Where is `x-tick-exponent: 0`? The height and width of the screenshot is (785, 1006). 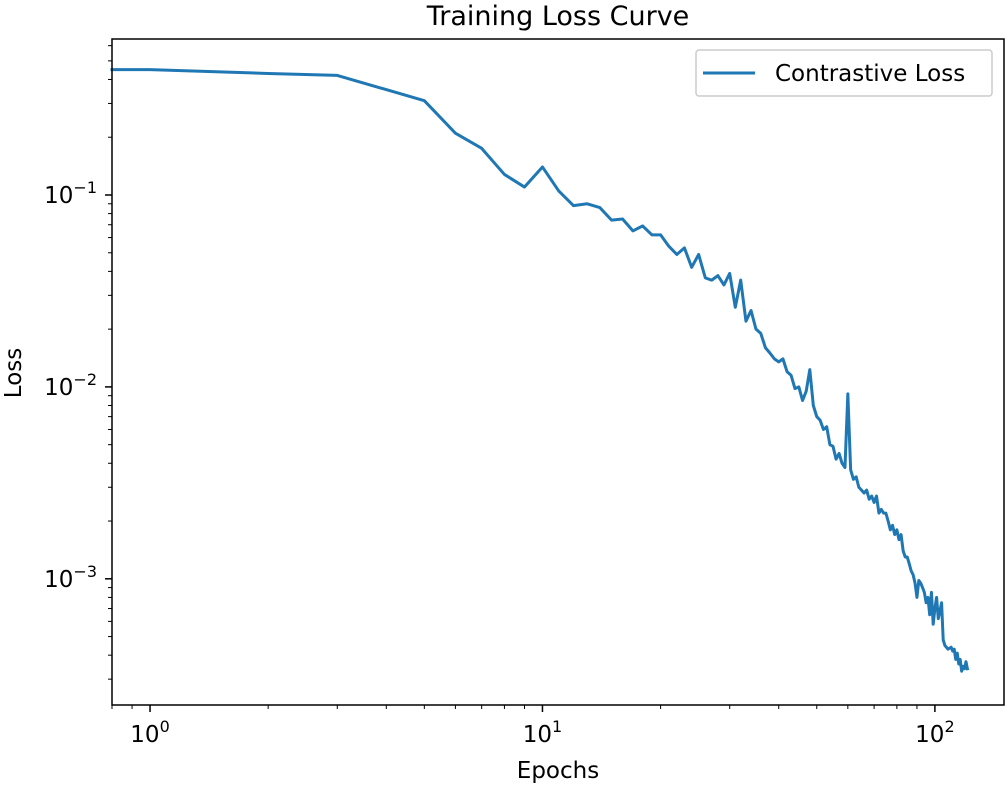 x-tick-exponent: 0 is located at coordinates (165, 726).